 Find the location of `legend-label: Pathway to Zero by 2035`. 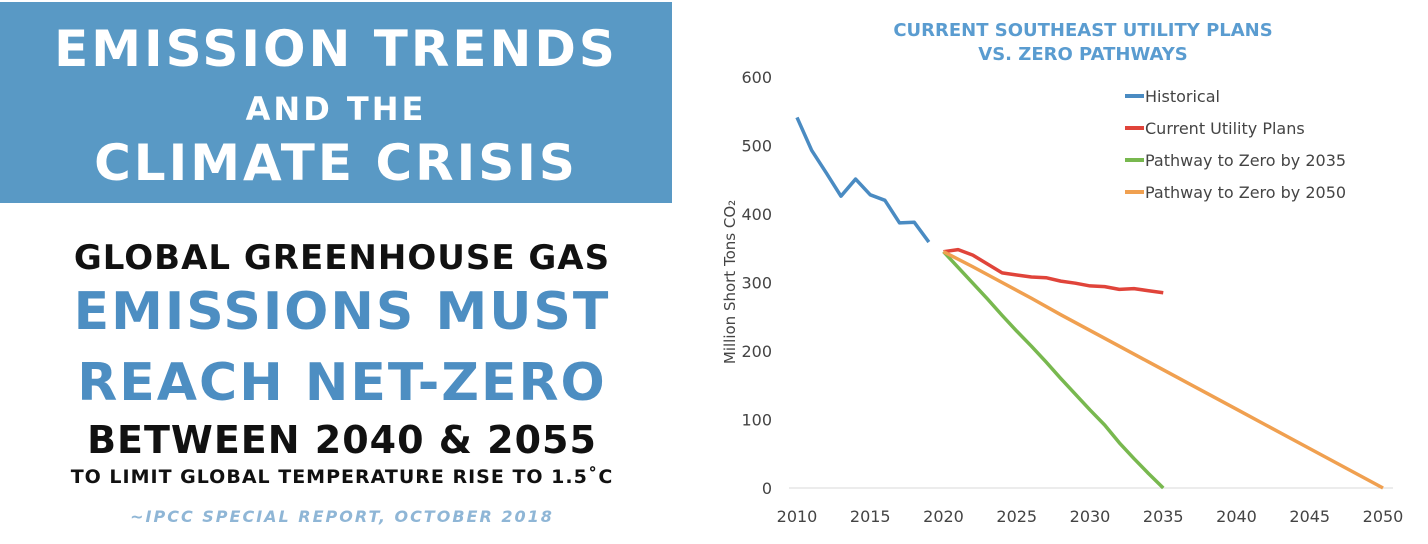

legend-label: Pathway to Zero by 2035 is located at coordinates (1245, 160).